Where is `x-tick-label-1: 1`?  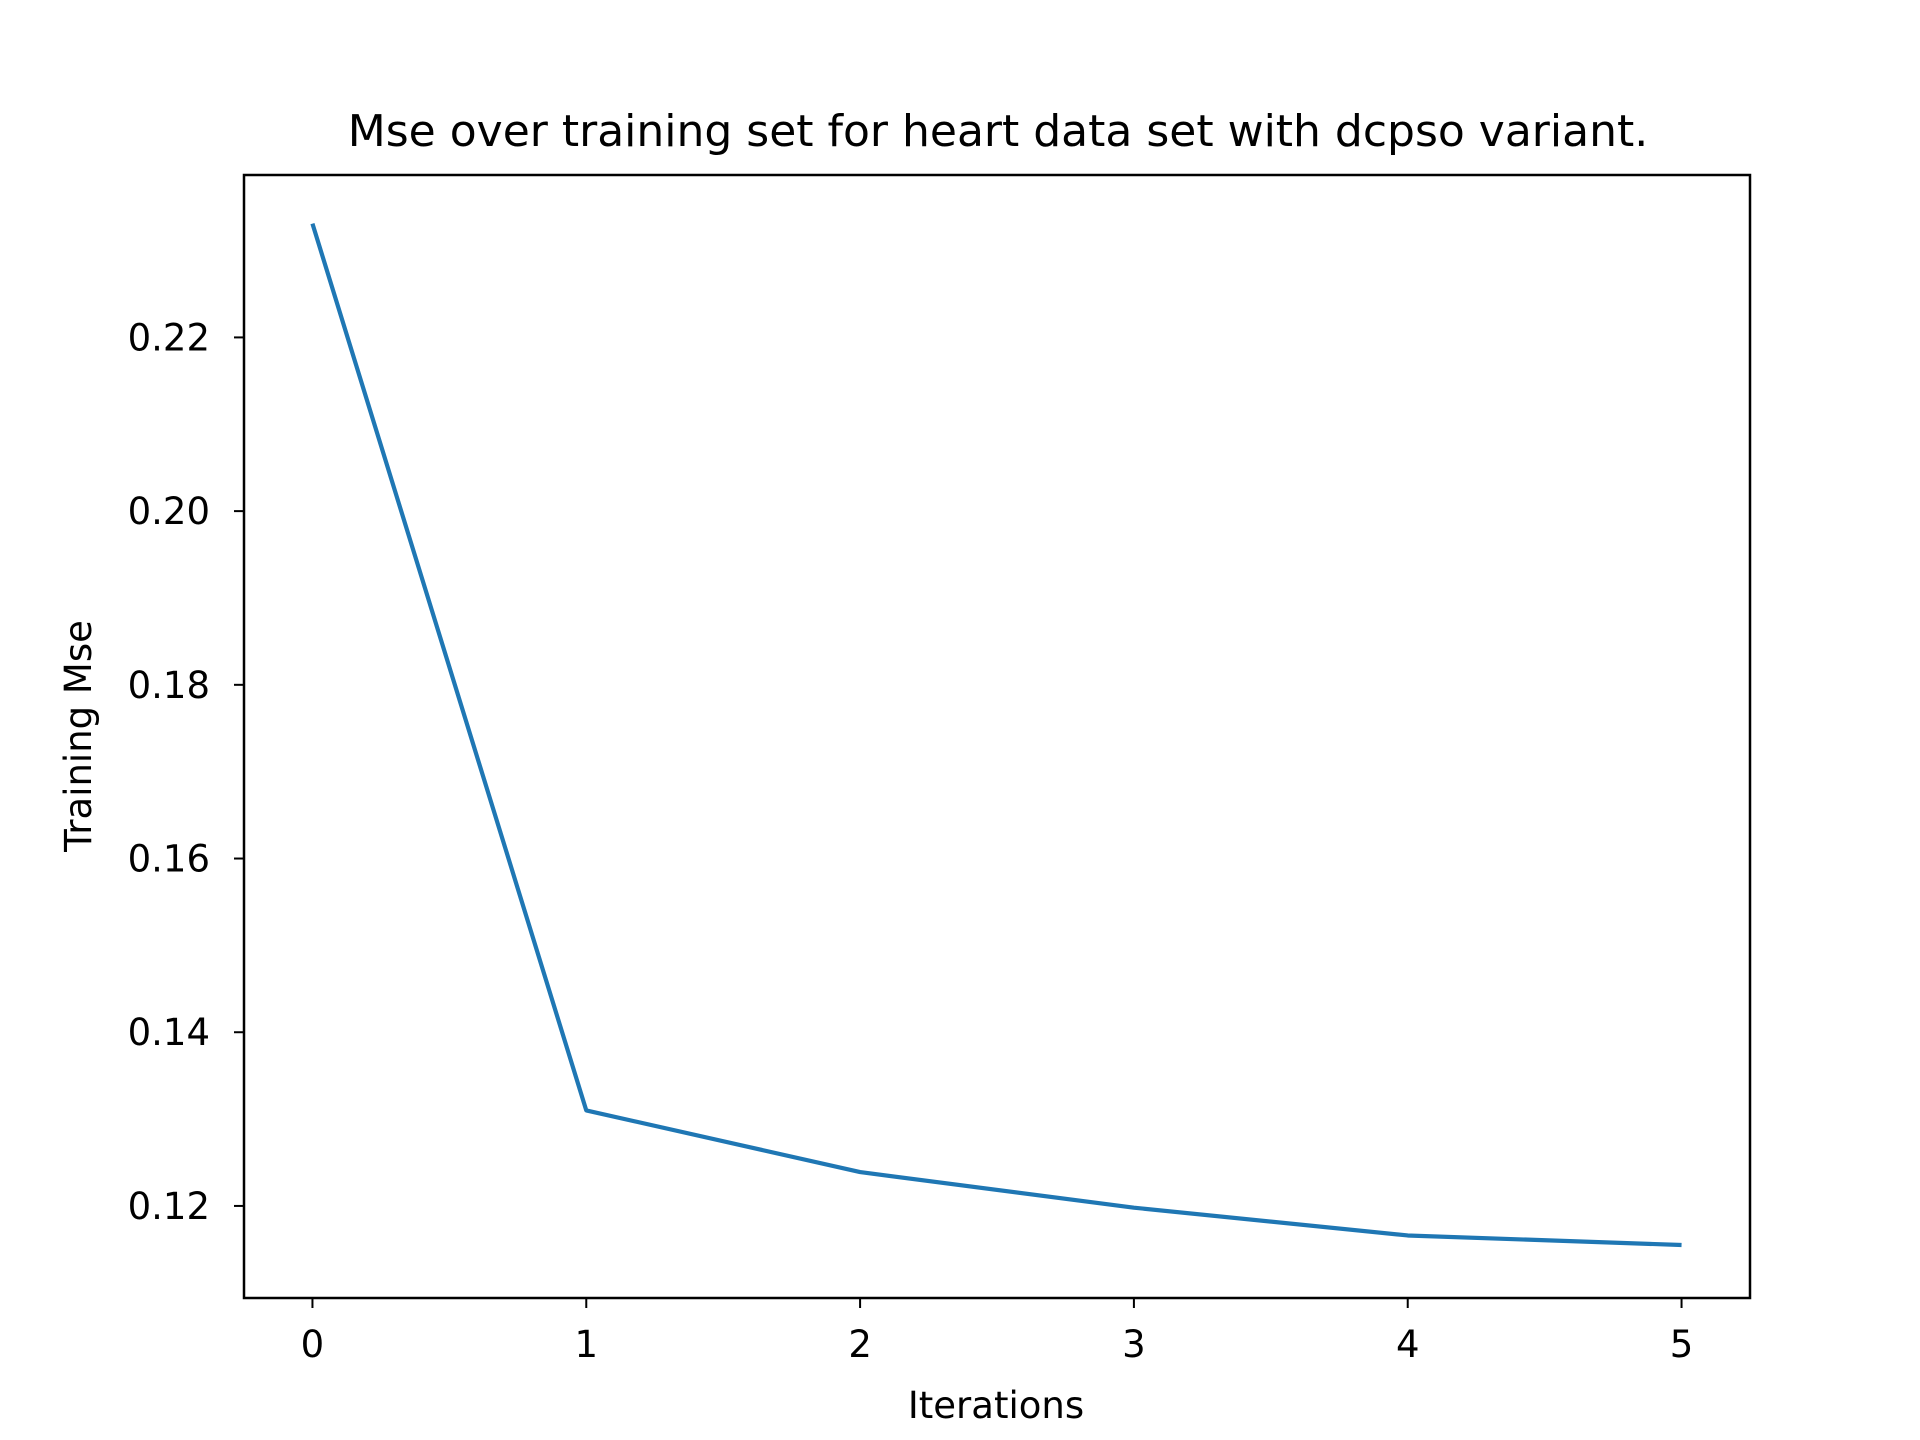 x-tick-label-1: 1 is located at coordinates (586, 1344).